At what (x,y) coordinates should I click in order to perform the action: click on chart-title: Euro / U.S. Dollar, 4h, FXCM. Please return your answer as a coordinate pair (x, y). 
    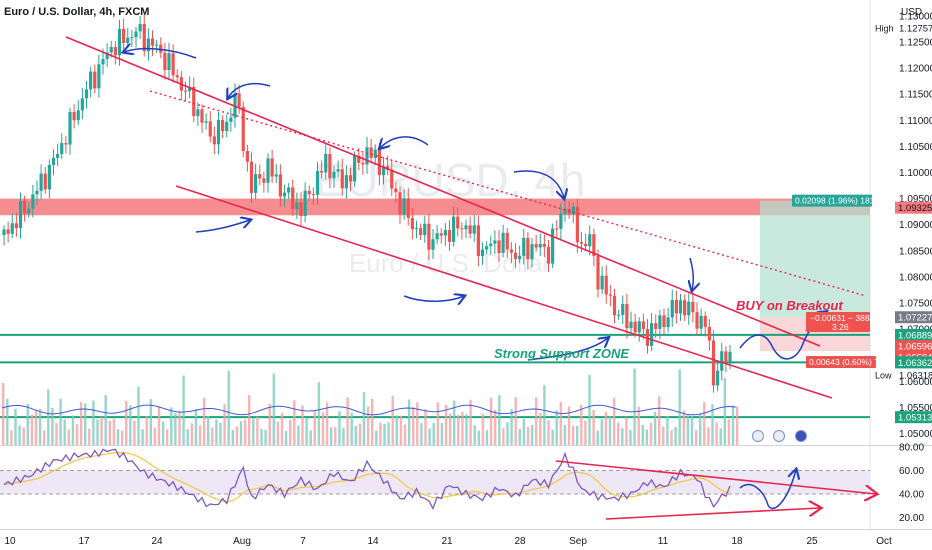
    Looking at the image, I should click on (76, 12).